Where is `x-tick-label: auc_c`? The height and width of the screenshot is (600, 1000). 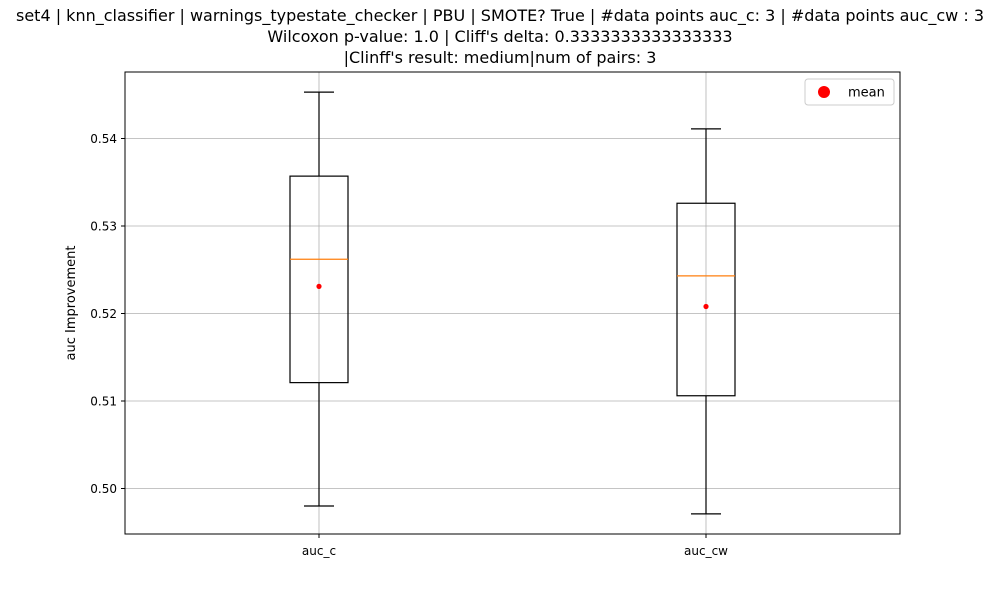
x-tick-label: auc_c is located at coordinates (319, 551).